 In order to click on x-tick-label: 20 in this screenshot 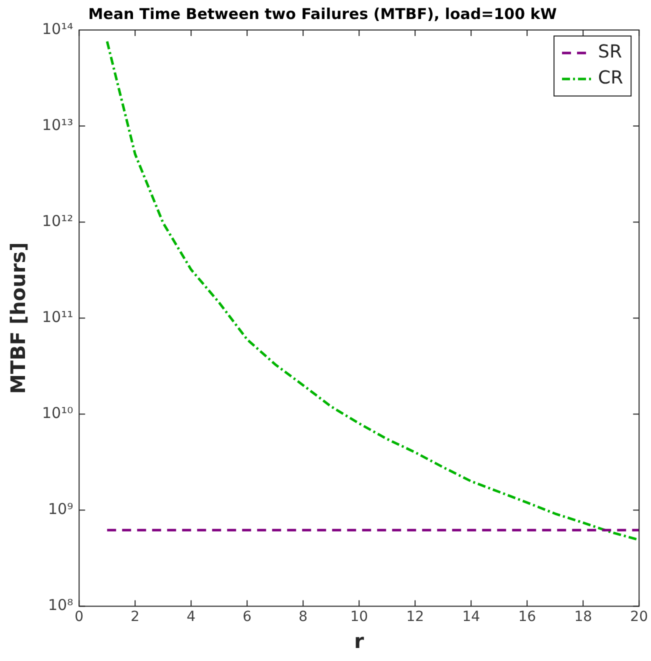, I will do `click(639, 617)`.